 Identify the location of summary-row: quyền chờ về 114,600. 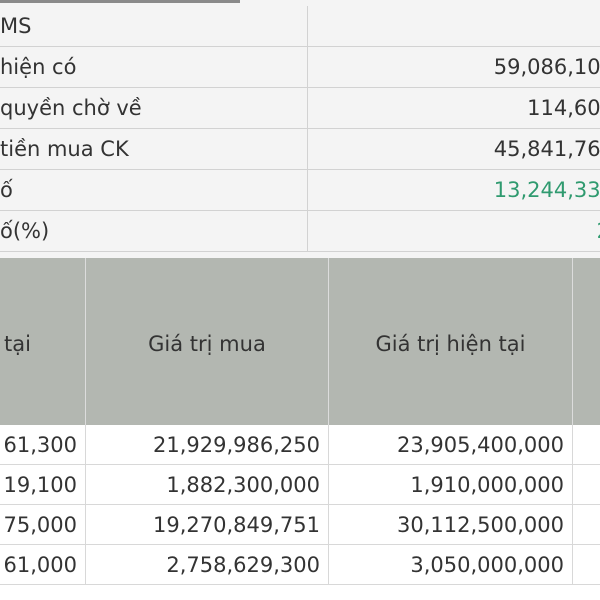
(300, 108).